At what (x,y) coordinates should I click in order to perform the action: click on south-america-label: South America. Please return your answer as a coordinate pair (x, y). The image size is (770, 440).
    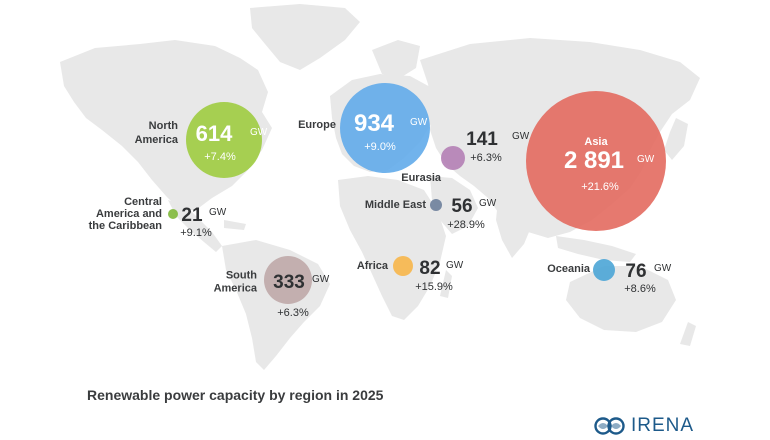
    Looking at the image, I should click on (236, 282).